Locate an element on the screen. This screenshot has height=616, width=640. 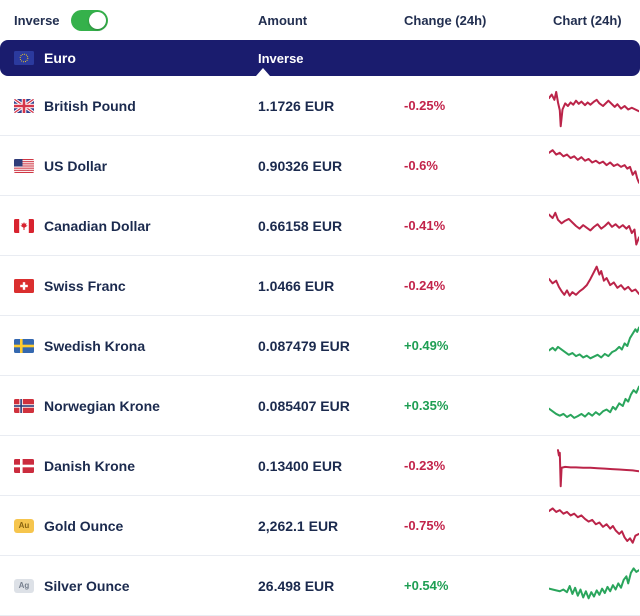
currency-row: Canadian Dollar 0.66158 EUR -0.41% is located at coordinates (320, 226).